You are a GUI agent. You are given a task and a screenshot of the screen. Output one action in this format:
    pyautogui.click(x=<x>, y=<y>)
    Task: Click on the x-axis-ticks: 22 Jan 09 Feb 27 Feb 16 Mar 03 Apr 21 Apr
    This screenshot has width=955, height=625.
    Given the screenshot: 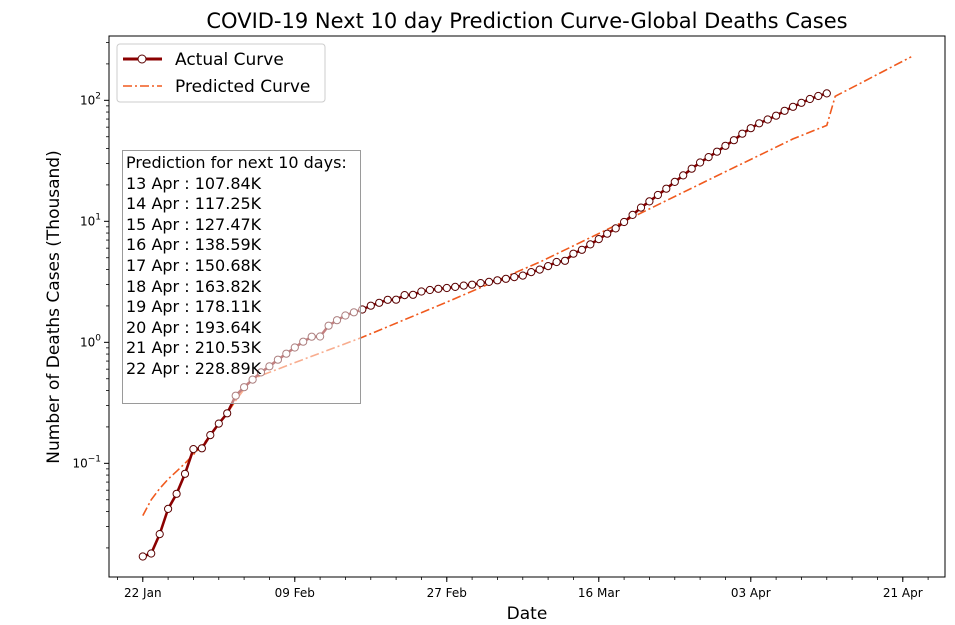 What is the action you would take?
    pyautogui.click(x=523, y=588)
    